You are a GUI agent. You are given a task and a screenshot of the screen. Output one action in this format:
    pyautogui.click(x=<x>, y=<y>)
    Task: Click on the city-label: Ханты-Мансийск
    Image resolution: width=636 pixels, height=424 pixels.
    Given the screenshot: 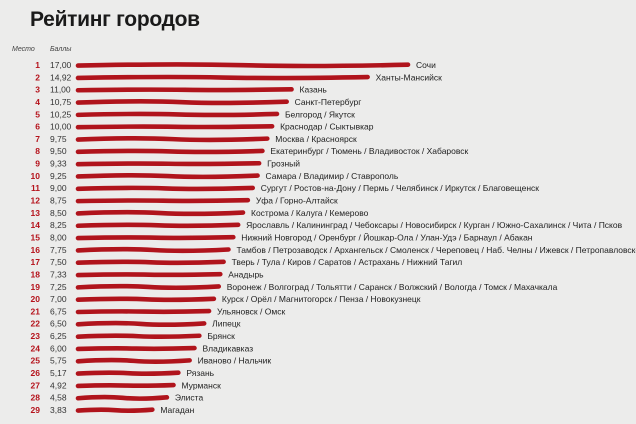 What is the action you would take?
    pyautogui.click(x=409, y=77)
    